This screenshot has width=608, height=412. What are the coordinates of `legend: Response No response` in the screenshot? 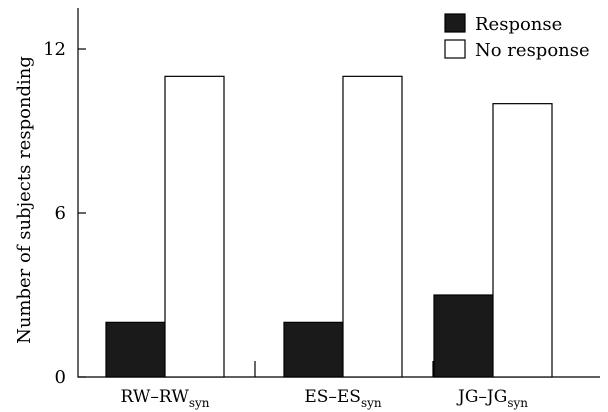 It's located at (517, 37).